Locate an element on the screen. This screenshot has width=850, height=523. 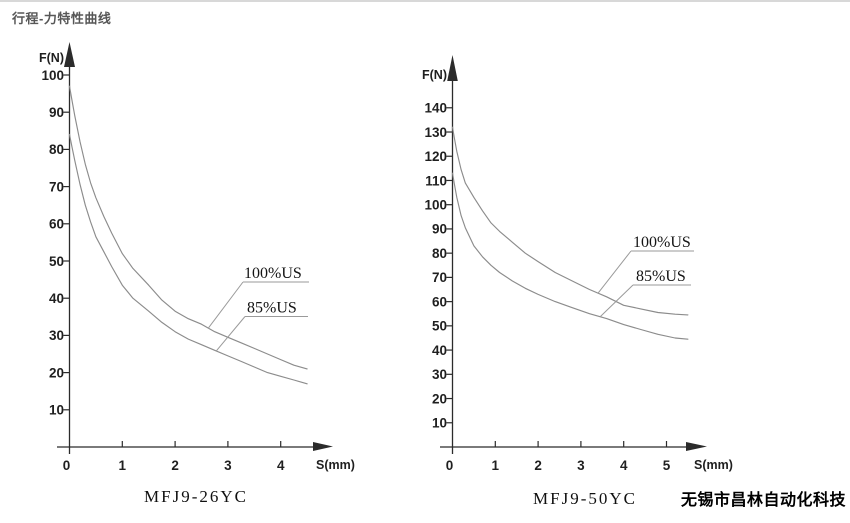
curve-100pct-us is located at coordinates (570, 221).